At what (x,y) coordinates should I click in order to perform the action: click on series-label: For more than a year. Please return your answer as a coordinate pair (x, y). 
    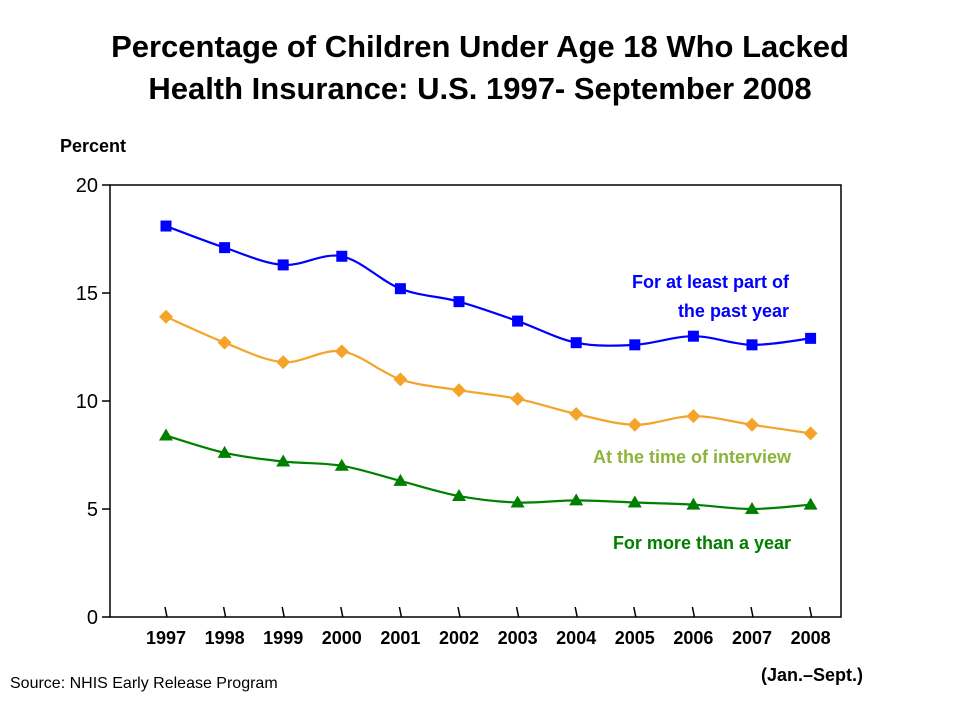
    Looking at the image, I should click on (702, 543).